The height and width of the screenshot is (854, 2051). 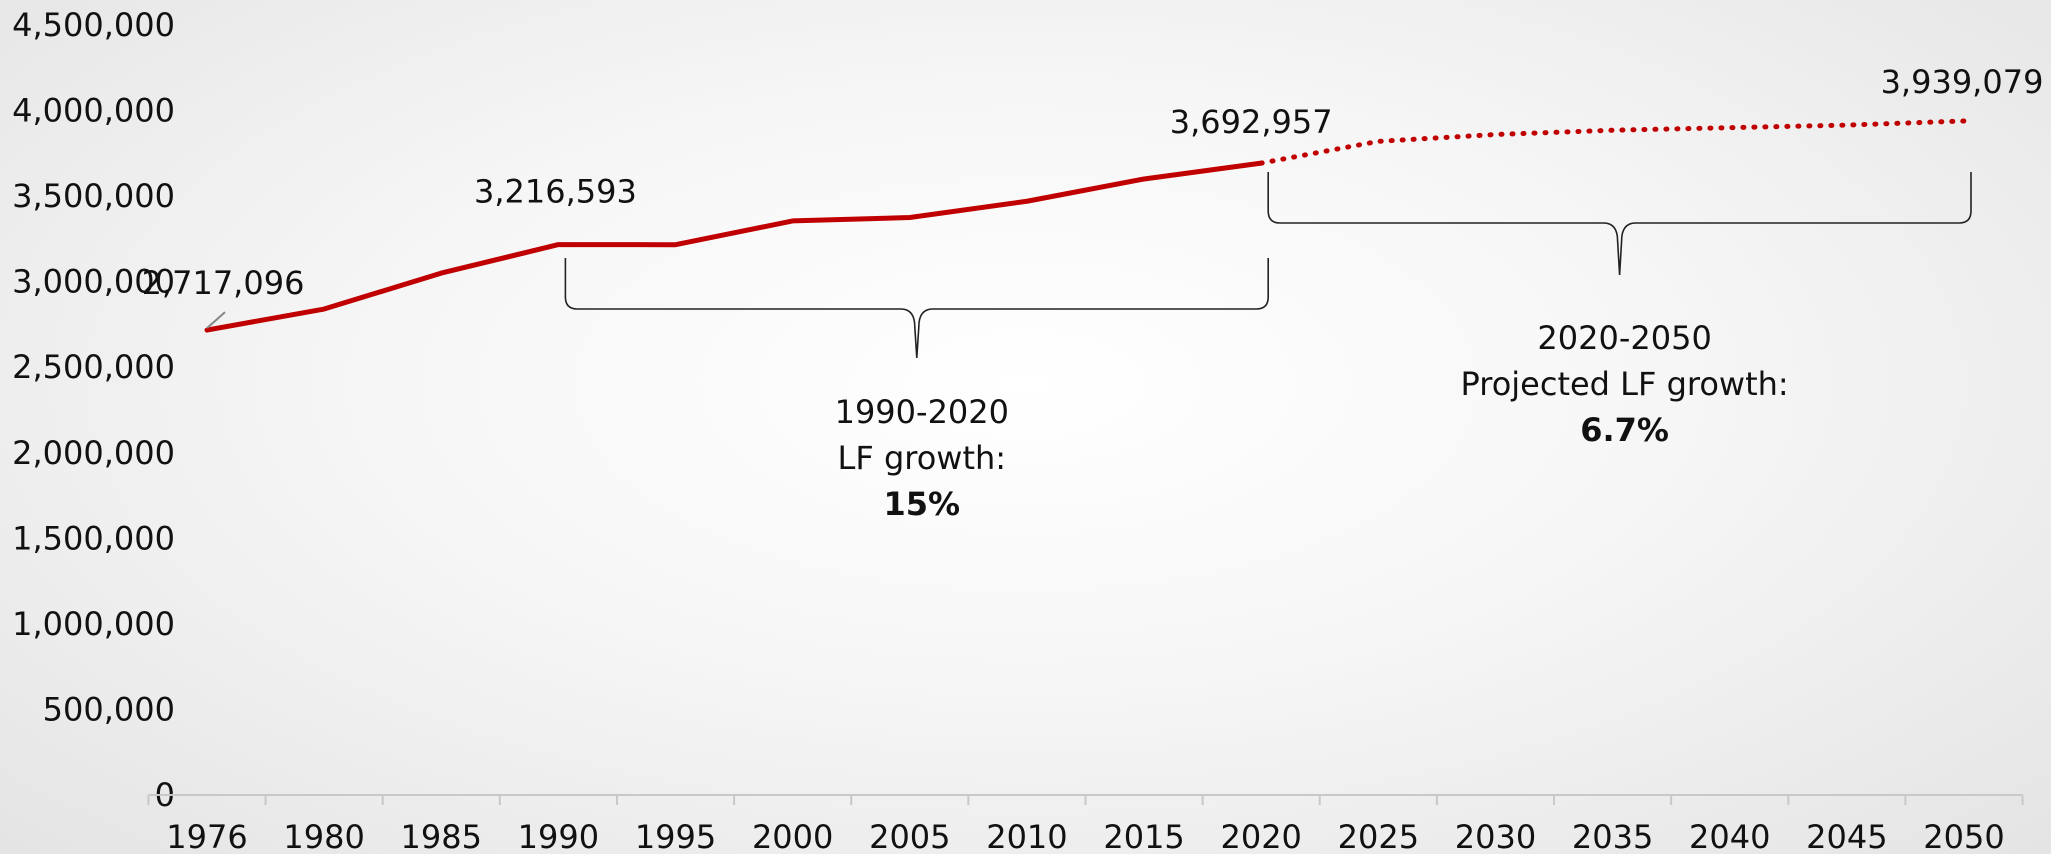 I want to click on historical-series-line, so click(x=734, y=246).